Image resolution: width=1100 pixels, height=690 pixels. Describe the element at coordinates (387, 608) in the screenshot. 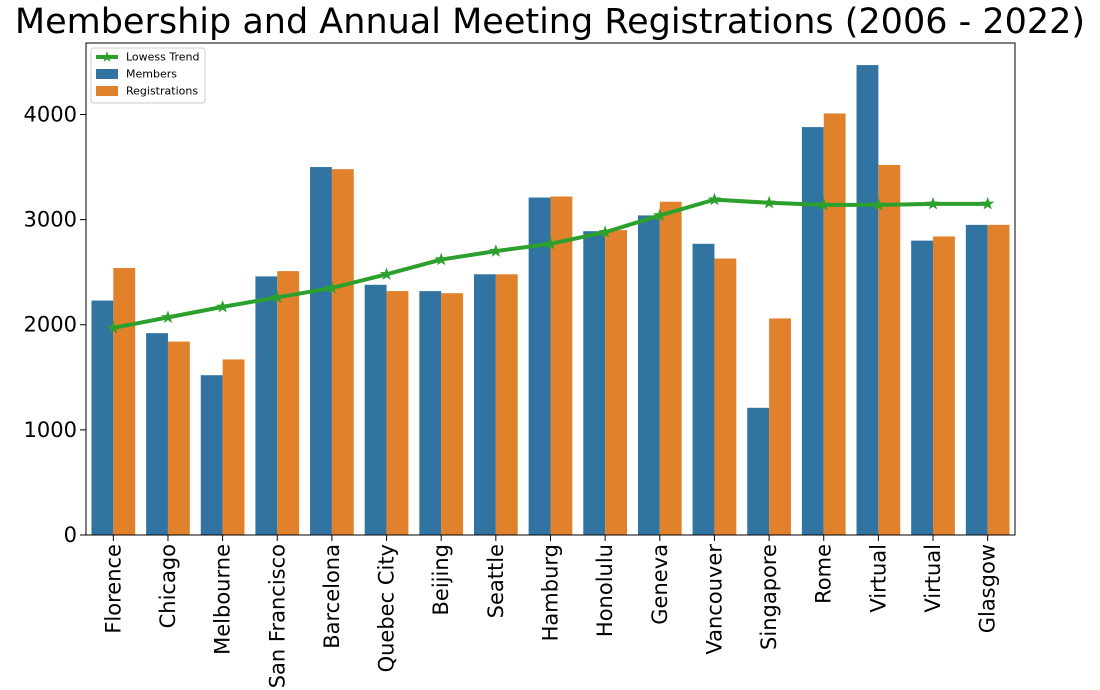

I see `x-tick-label: Quebec City` at that location.